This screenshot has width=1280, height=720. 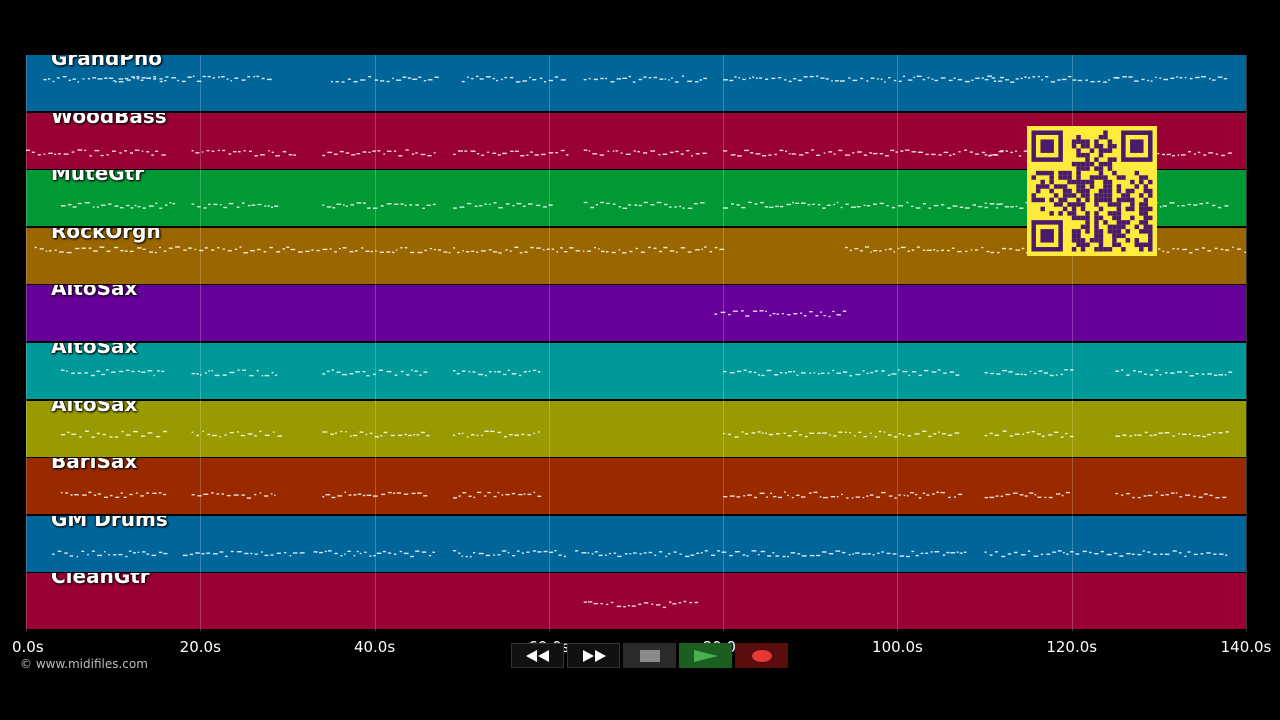 What do you see at coordinates (636, 601) in the screenshot?
I see `track-lane: CleanGtr` at bounding box center [636, 601].